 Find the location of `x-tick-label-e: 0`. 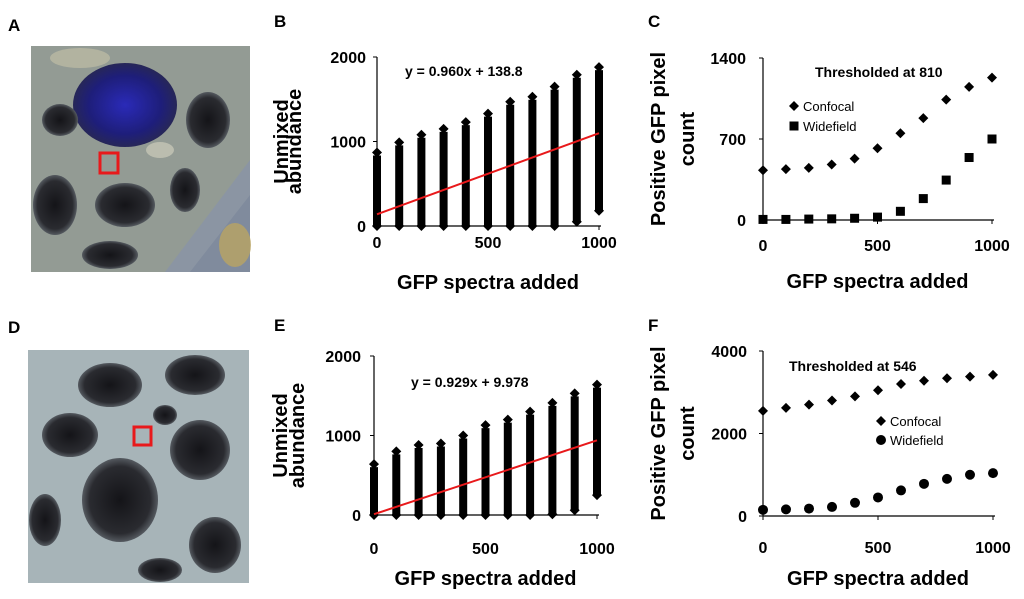

x-tick-label-e: 0 is located at coordinates (374, 549).